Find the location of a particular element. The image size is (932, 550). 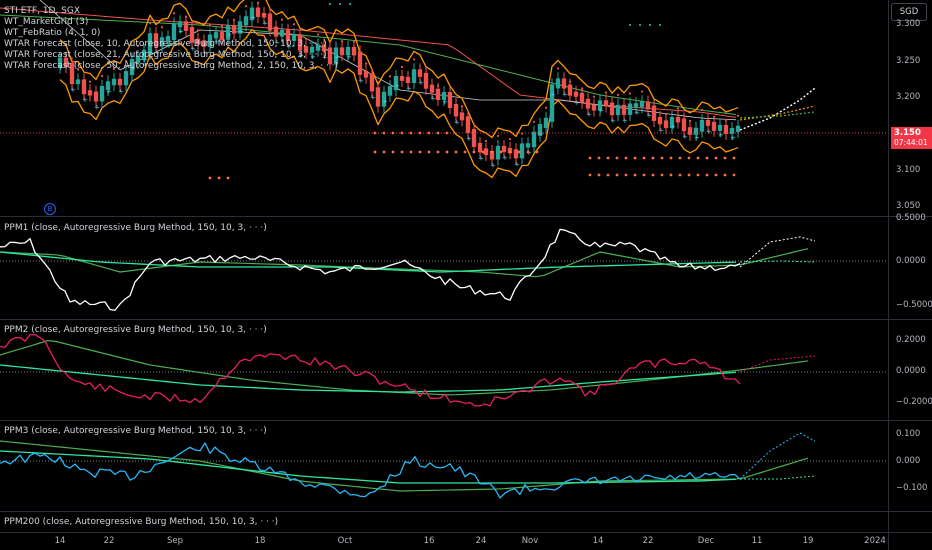

y-tick-label: 0.0000 is located at coordinates (911, 261).